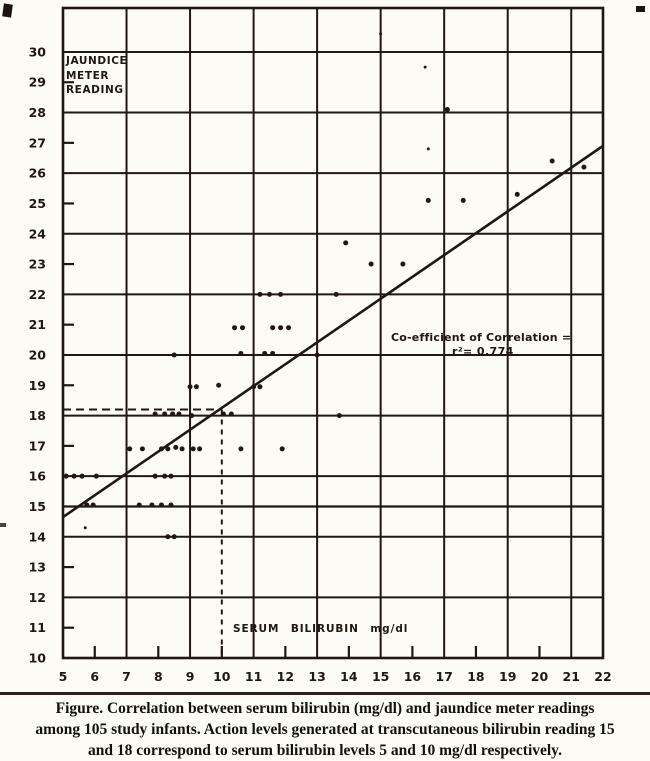 This screenshot has height=761, width=650. I want to click on y-tick-label: 12, so click(37, 597).